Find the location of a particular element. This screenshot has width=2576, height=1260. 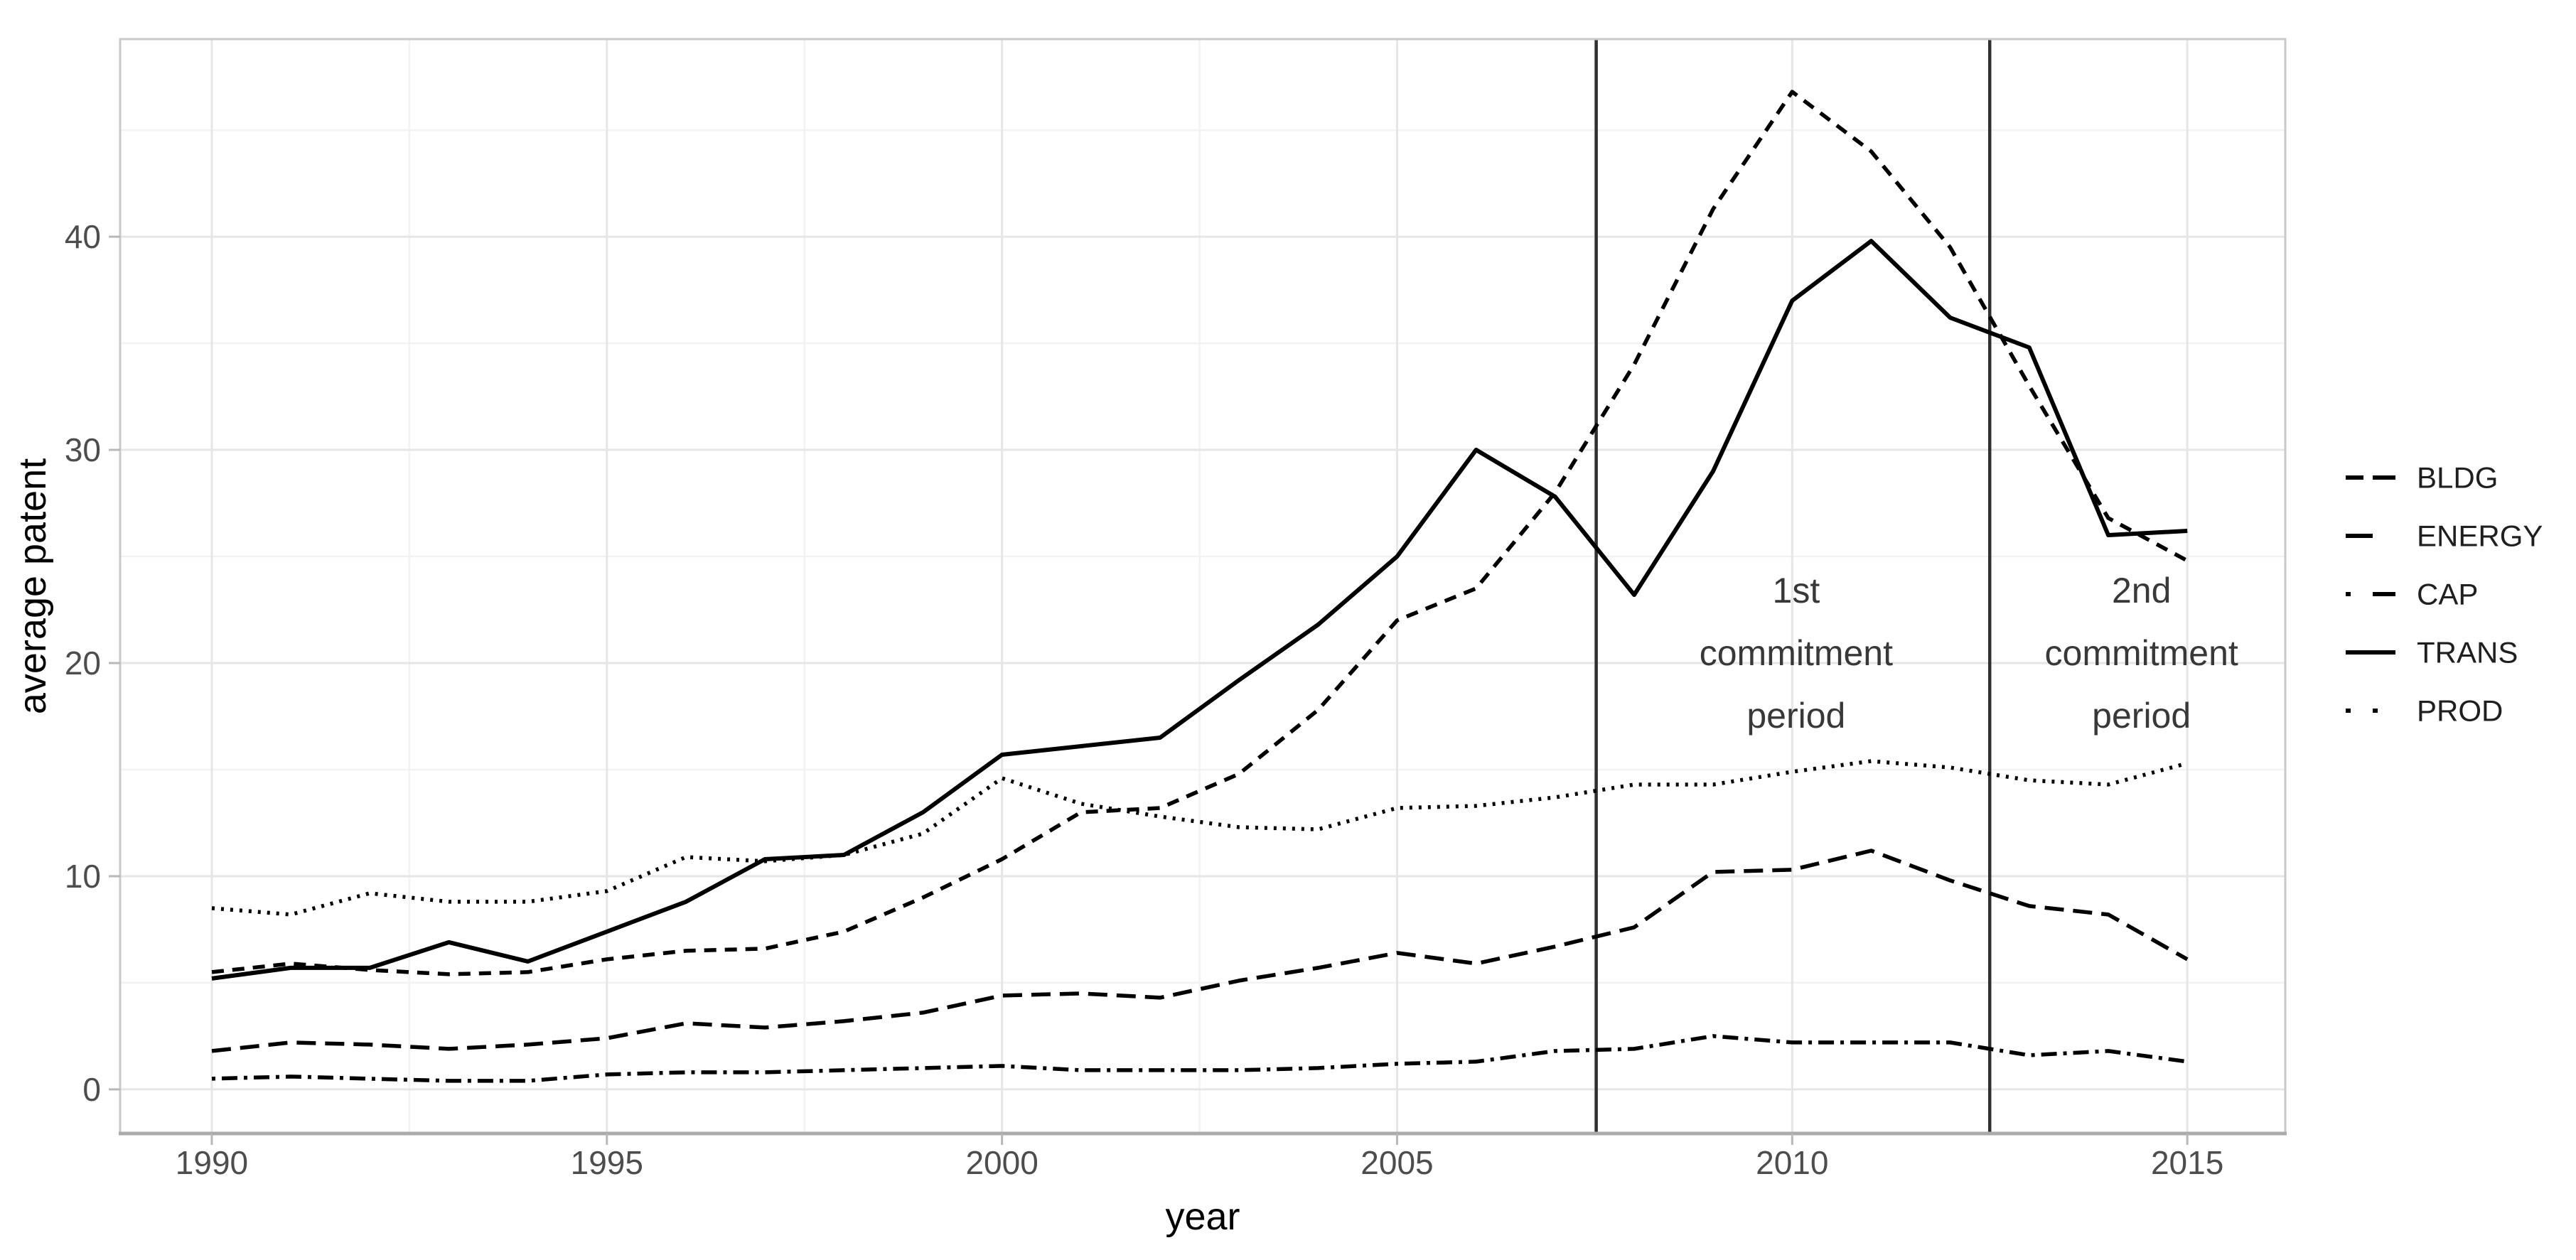

legend-label: TRANS is located at coordinates (2467, 652).